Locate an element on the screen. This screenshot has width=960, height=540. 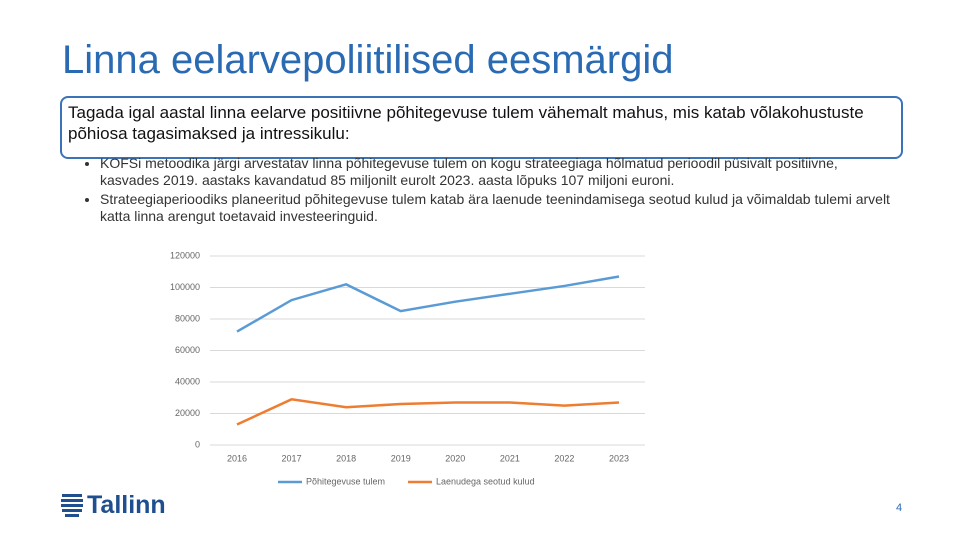
logo-text: Tallinn is located at coordinates (126, 505).